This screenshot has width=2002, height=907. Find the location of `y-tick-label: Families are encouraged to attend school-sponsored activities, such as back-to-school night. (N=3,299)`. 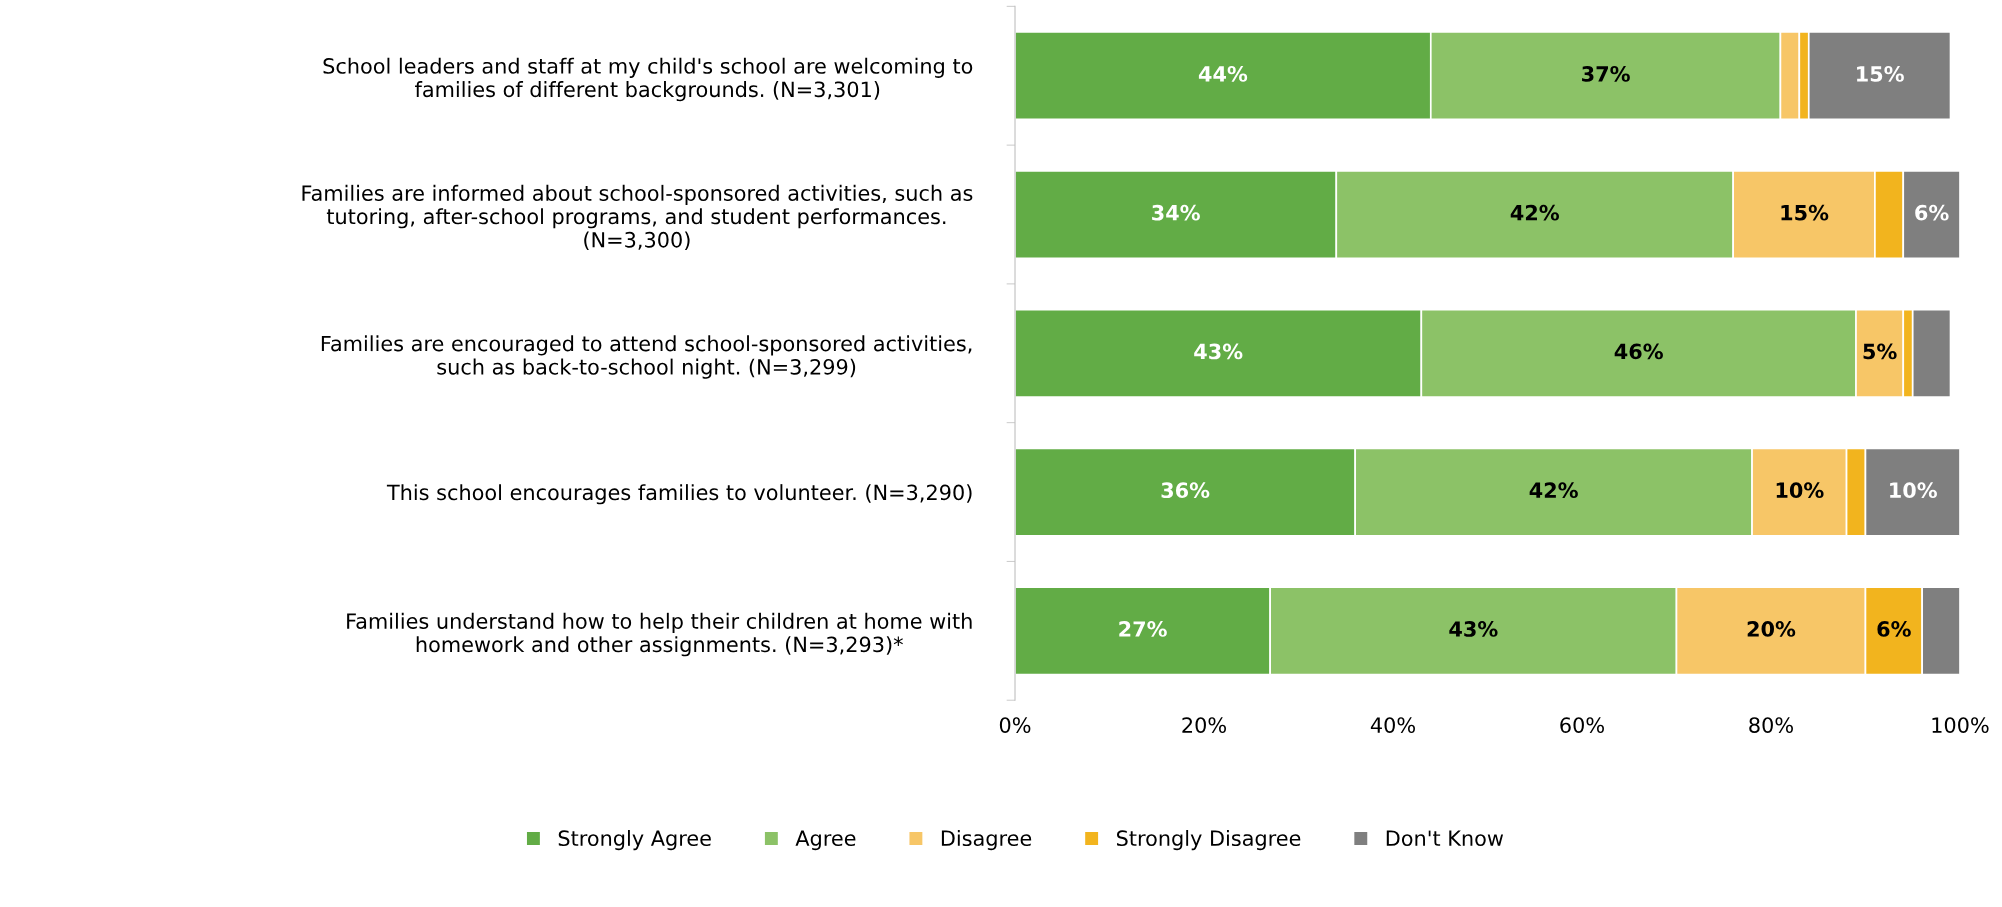

y-tick-label: Families are encouraged to attend school-sponsored activities, such as back-to-school night. (N=3,299) is located at coordinates (646, 357).